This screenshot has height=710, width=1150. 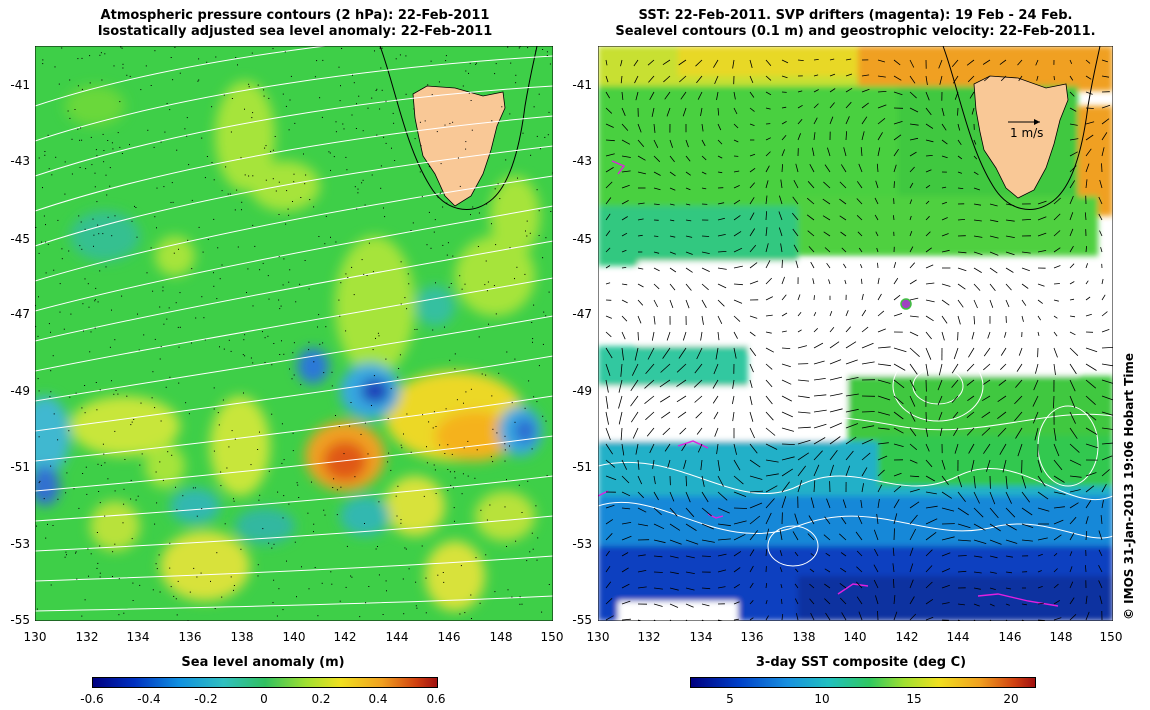 I want to click on left-x-tick: 144, so click(x=397, y=637).